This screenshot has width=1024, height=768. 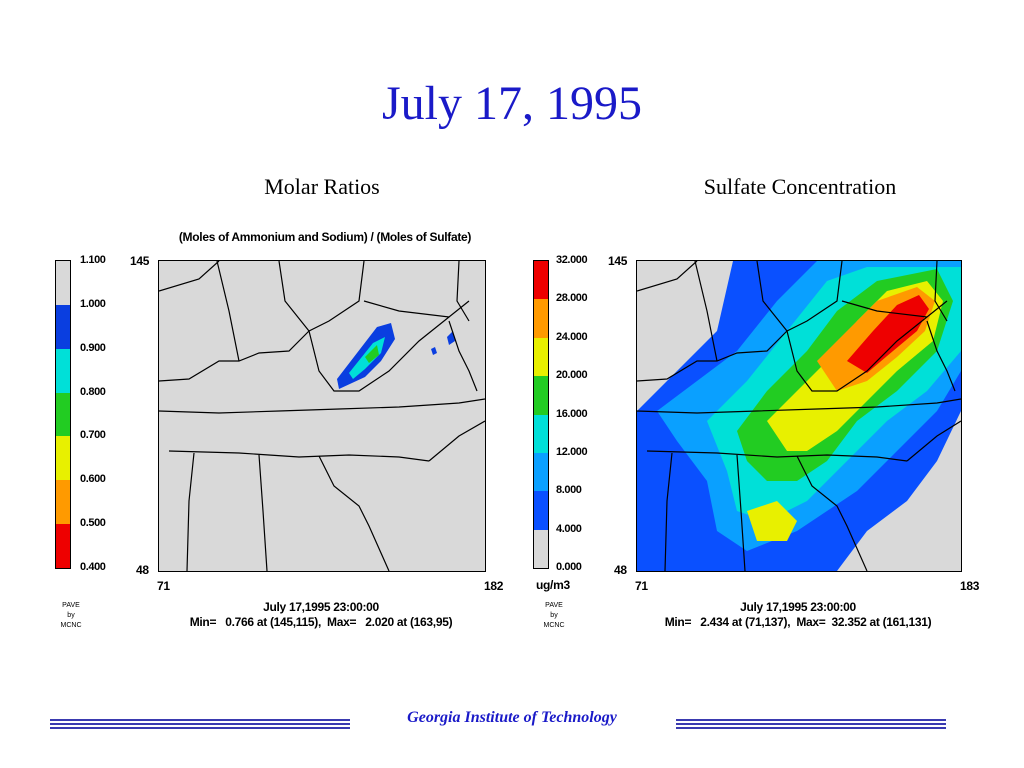 I want to click on molar-ratio-colorbar-label: 1.100, so click(x=93, y=260).